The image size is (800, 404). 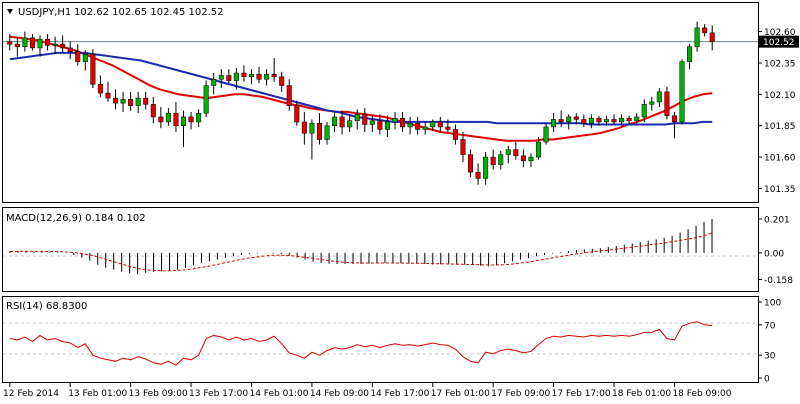 What do you see at coordinates (460, 394) in the screenshot?
I see `time-axis-label: 17 Feb 01:00` at bounding box center [460, 394].